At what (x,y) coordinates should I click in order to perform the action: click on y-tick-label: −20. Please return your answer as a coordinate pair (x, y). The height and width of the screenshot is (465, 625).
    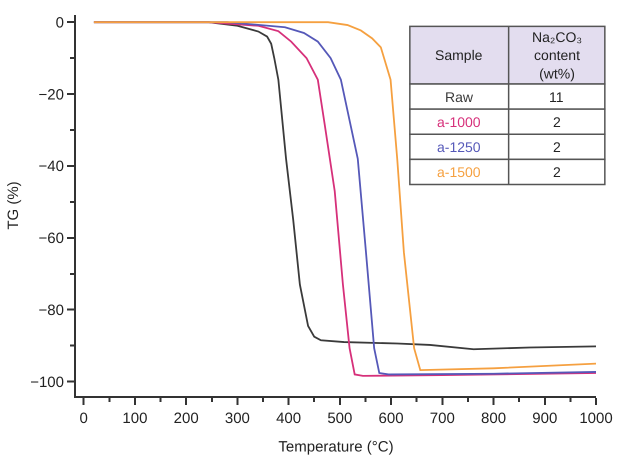
    Looking at the image, I should click on (51, 95).